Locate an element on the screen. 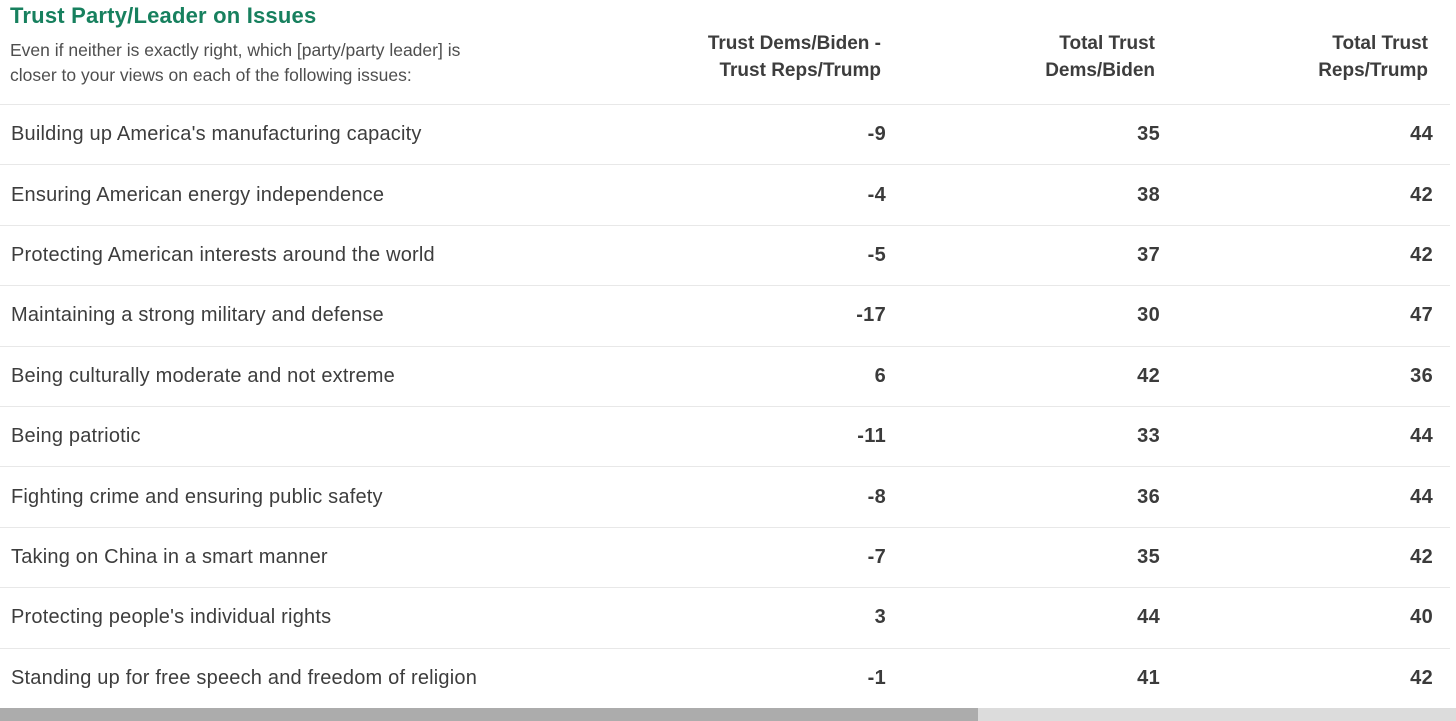 This screenshot has height=721, width=1456. table-row: Taking on China in a smart manner -7 35 42 is located at coordinates (725, 556).